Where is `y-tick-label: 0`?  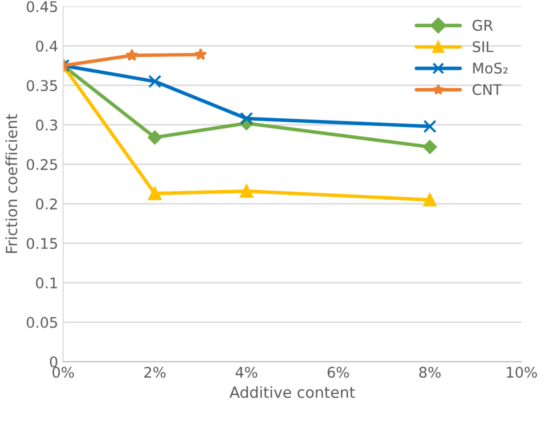 y-tick-label: 0 is located at coordinates (54, 362).